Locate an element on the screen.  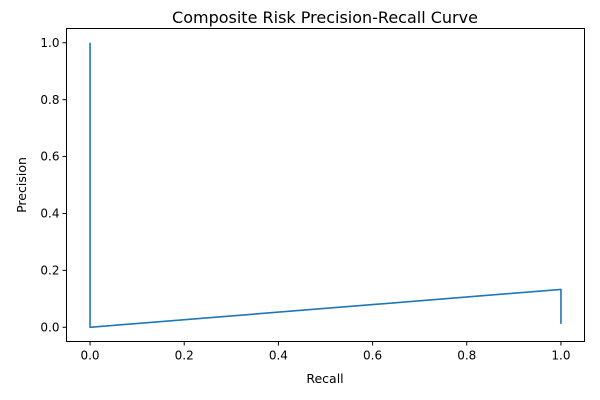
y-axis: 0.0 0.2 0.4 0.6 0.8 1.0 is located at coordinates (53, 185).